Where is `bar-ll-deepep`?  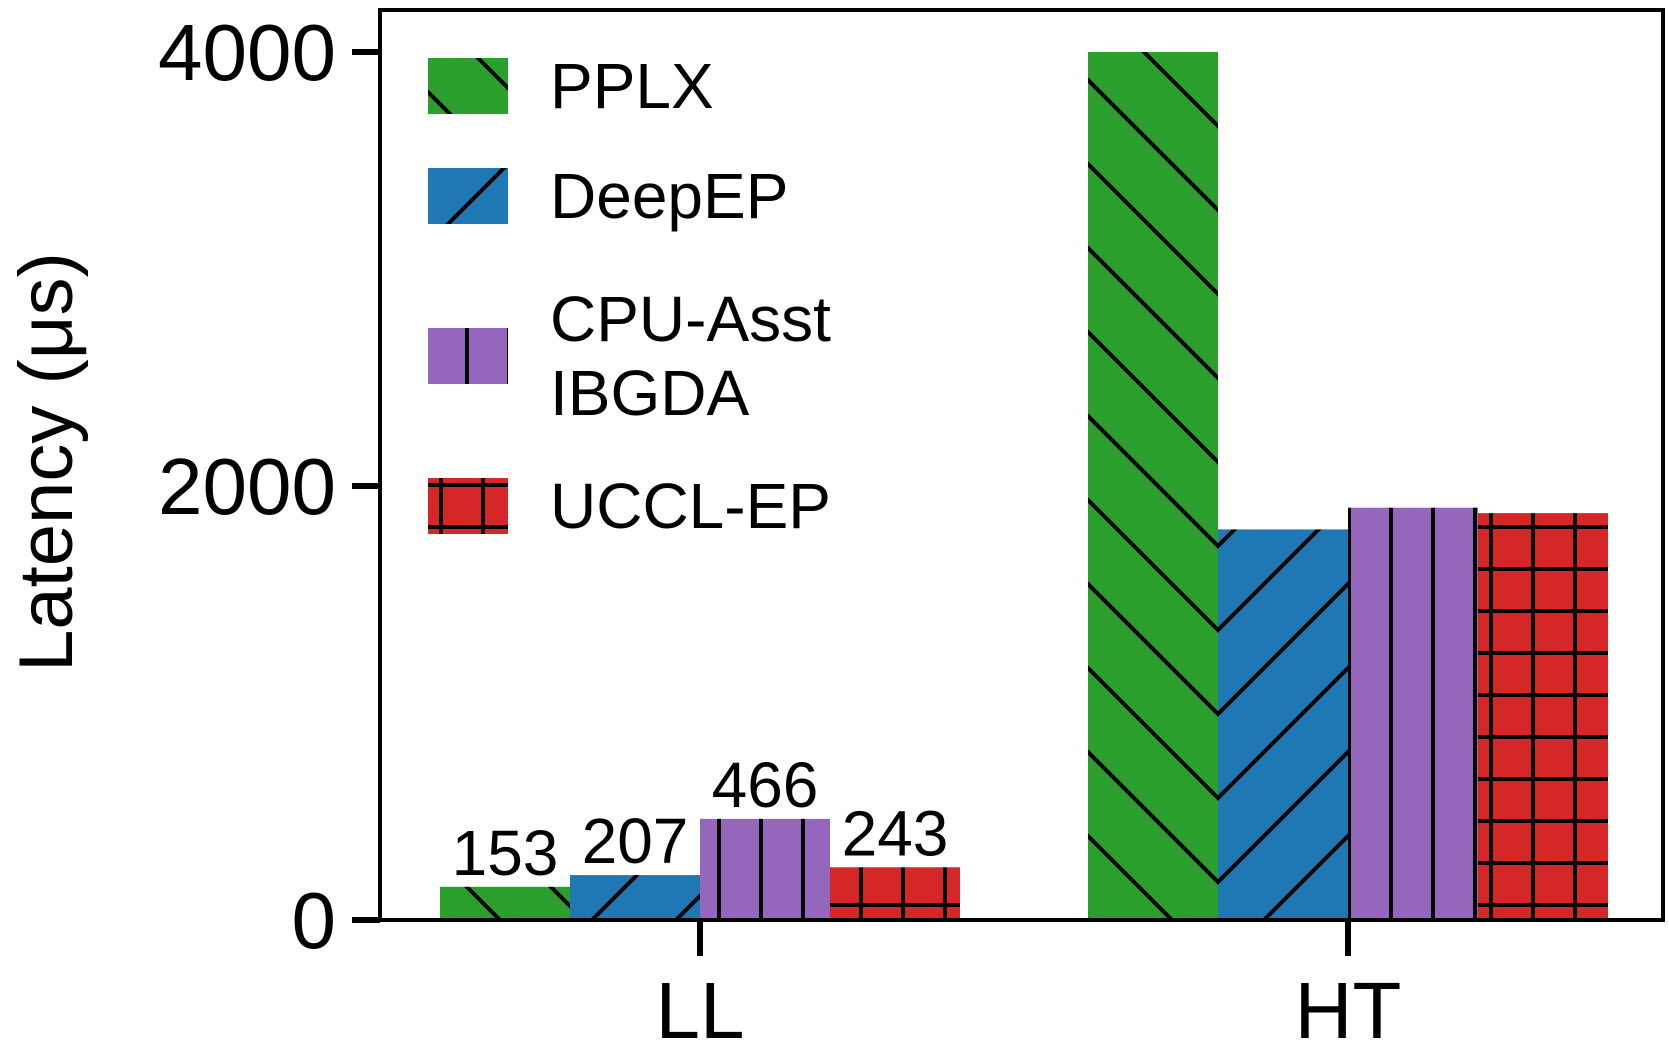
bar-ll-deepep is located at coordinates (635, 897).